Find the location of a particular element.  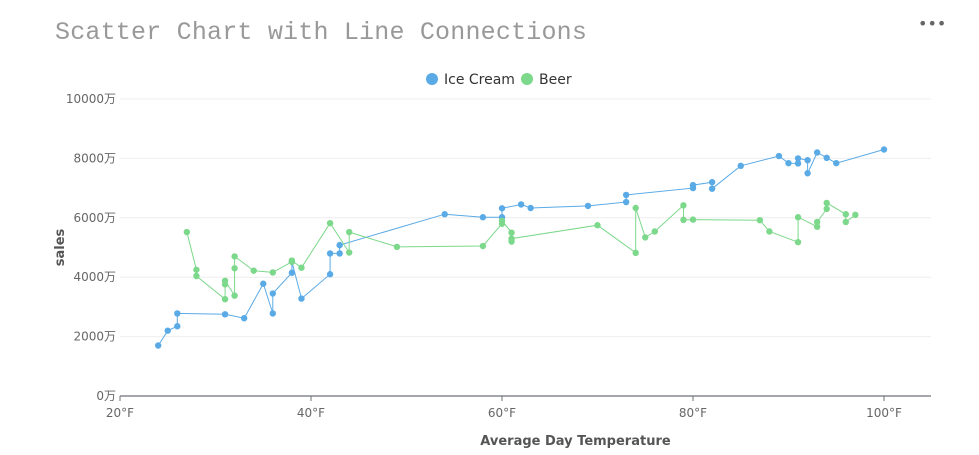

legend-item-ice-cream: Ice Cream is located at coordinates (470, 80).